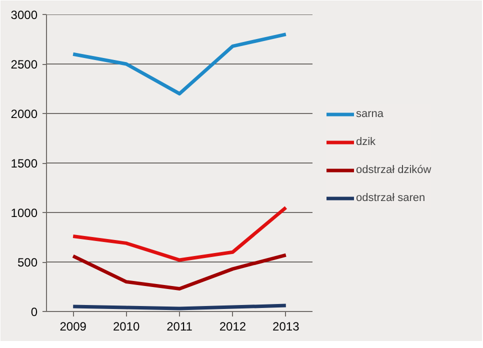 This screenshot has height=348, width=483. I want to click on y-tick-label: 1000, so click(24, 213).